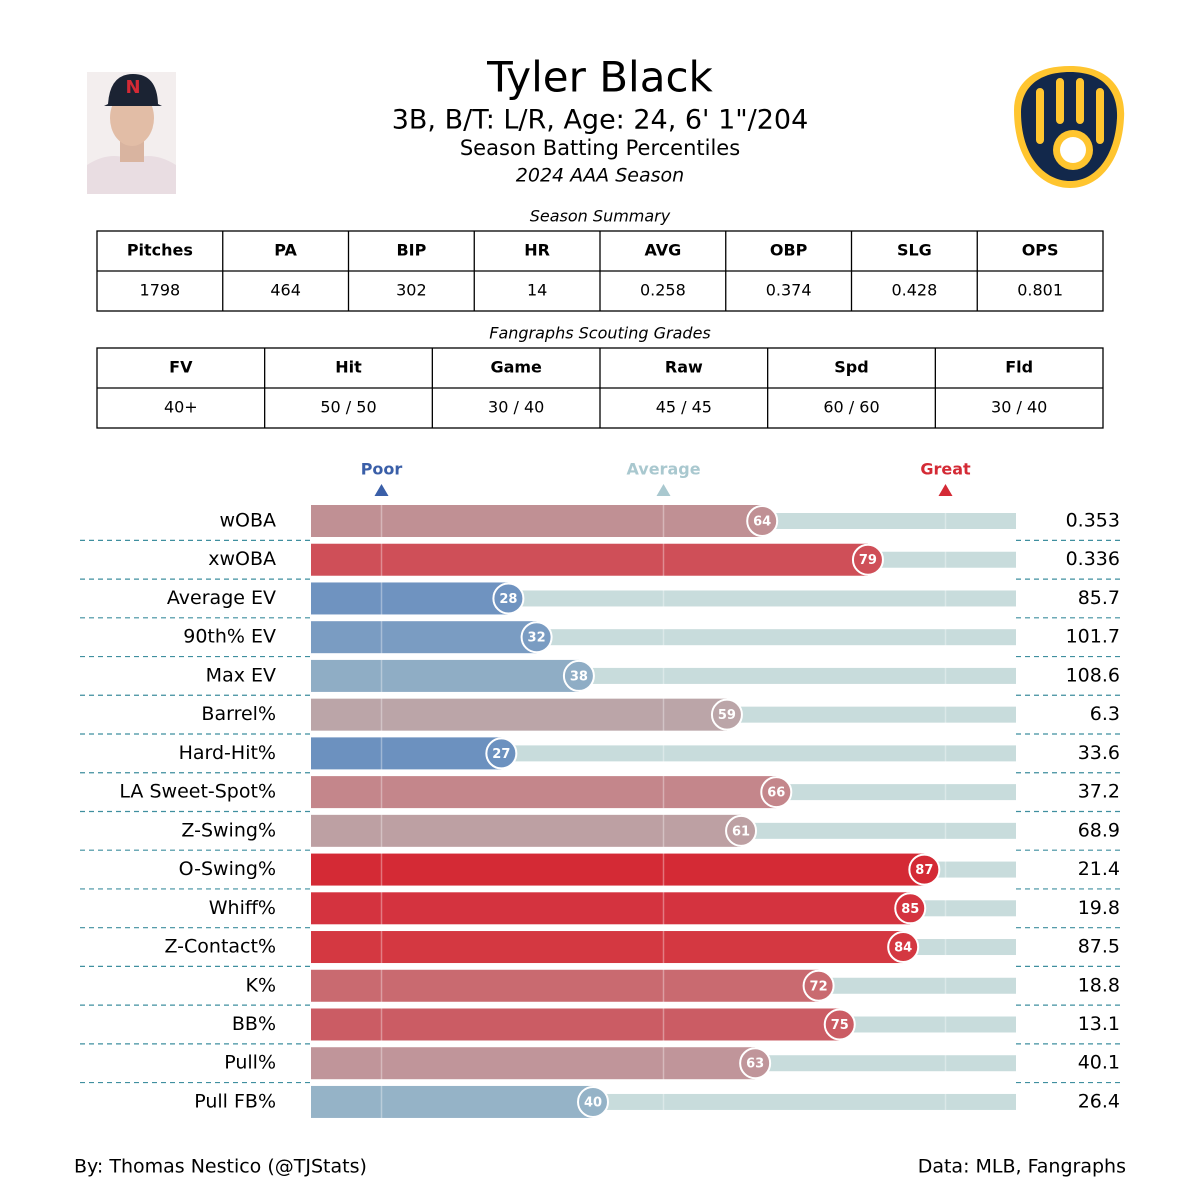 Image resolution: width=1200 pixels, height=1200 pixels. Describe the element at coordinates (348, 407) in the screenshot. I see `table-cell: 50 / 50` at that location.